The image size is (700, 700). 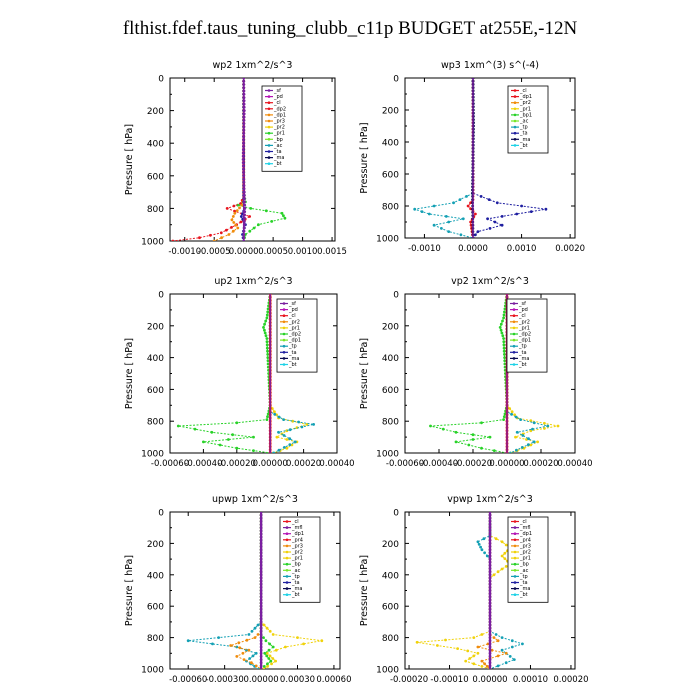 I want to click on legend-entry: _mfl, so click(x=525, y=528).